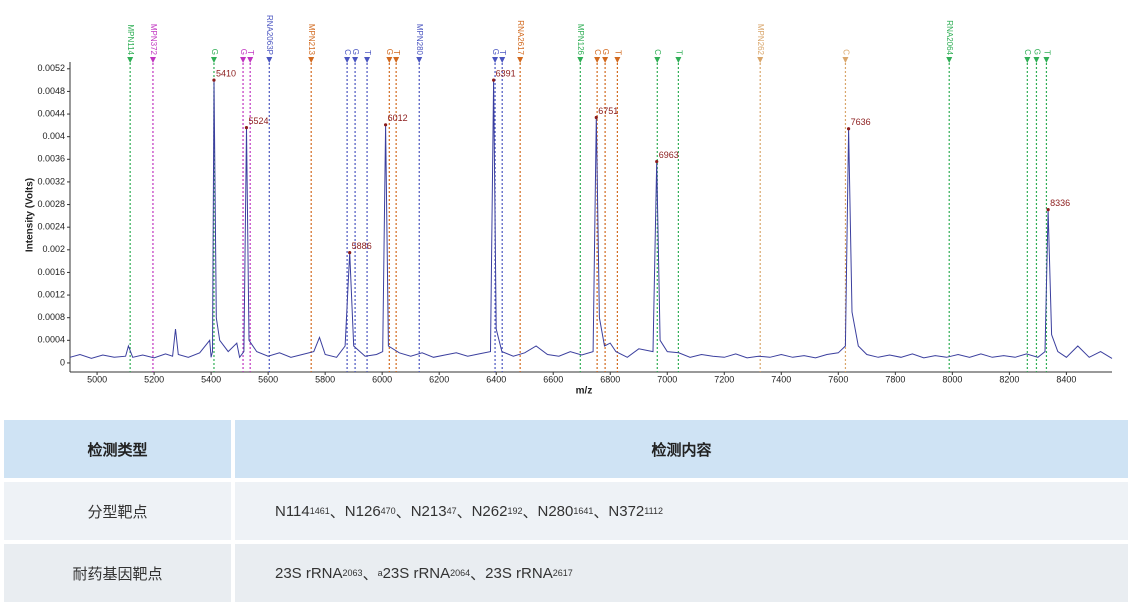 Image resolution: width=1135 pixels, height=607 pixels. Describe the element at coordinates (154, 379) in the screenshot. I see `x-tick-label: 5200` at that location.